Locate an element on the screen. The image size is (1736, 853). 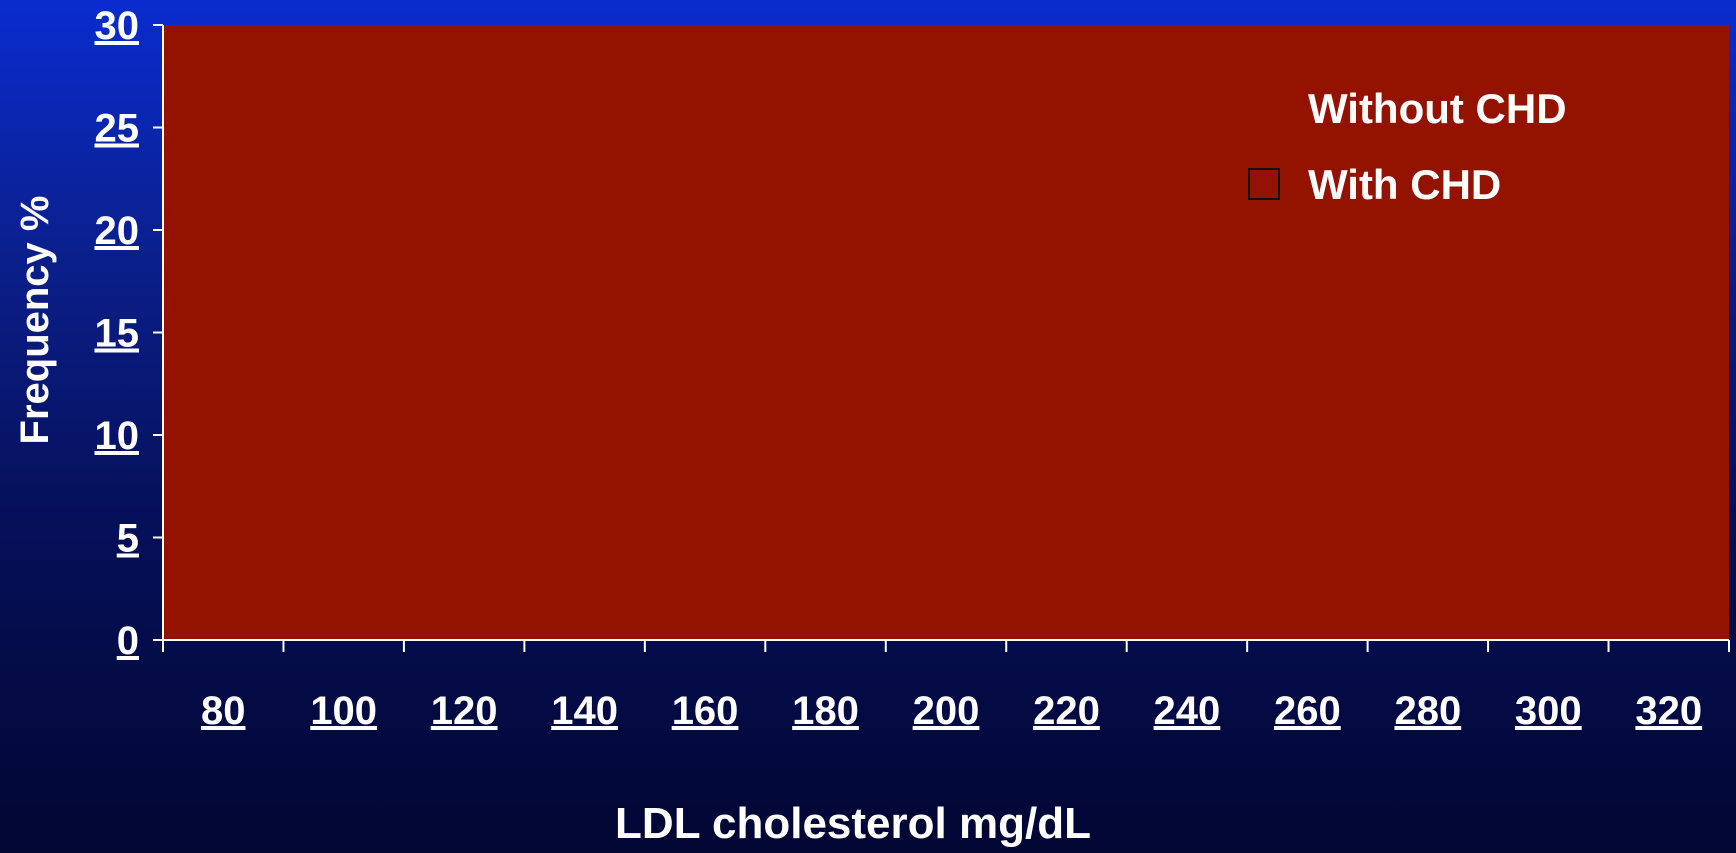
x-tick-label: 140 is located at coordinates (584, 711).